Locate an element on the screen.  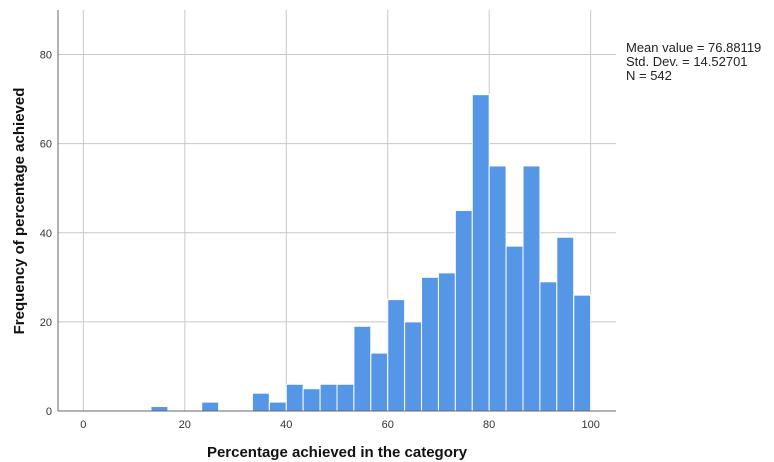
x-tick-label-80: 80 is located at coordinates (489, 425).